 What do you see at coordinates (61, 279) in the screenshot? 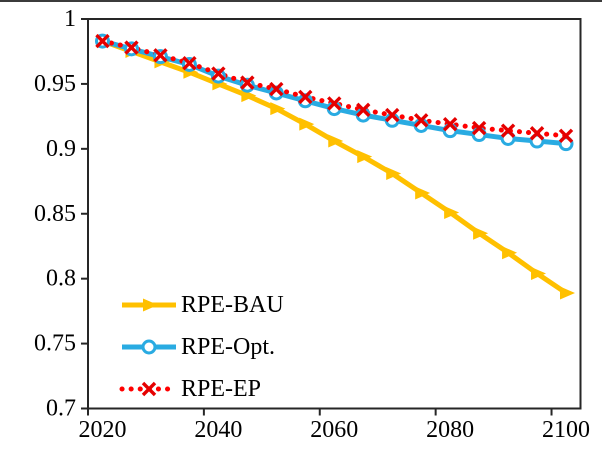
I see `y-tick-label: 0.8` at bounding box center [61, 279].